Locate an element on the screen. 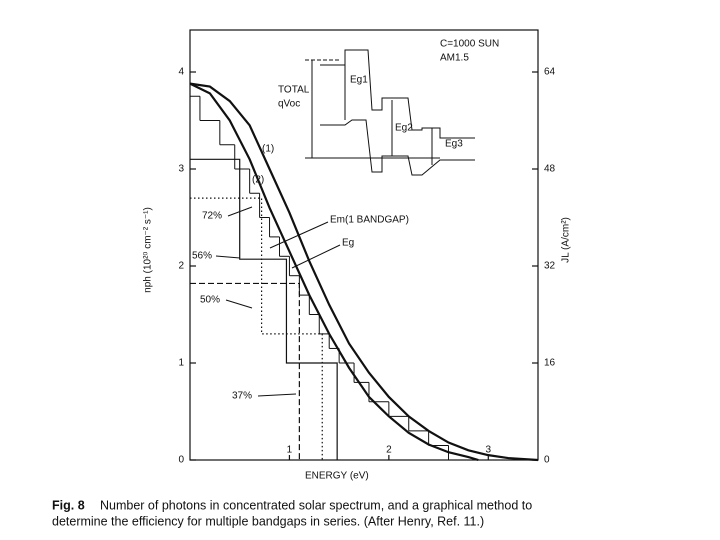 Image resolution: width=720 pixels, height=540 pixels. annotation: Eg1 is located at coordinates (359, 80).